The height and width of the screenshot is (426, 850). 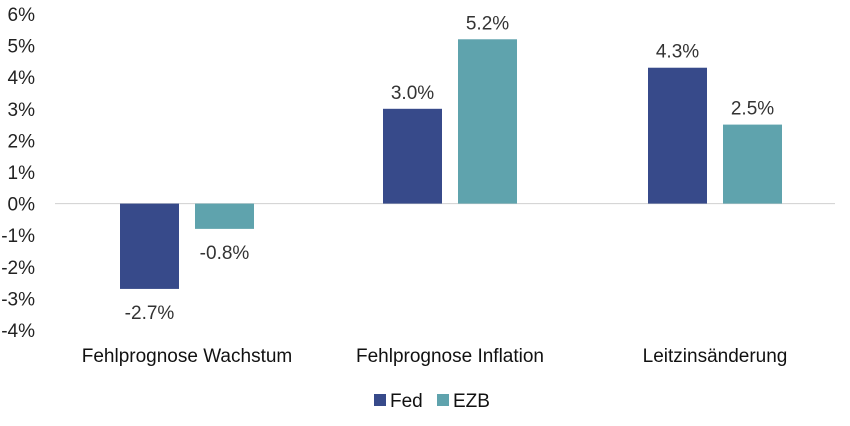 I want to click on y-tick-label: -2%, so click(x=18, y=268).